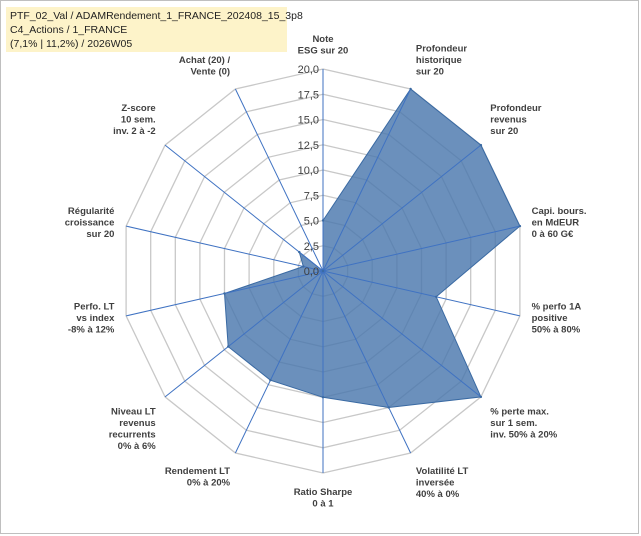 The width and height of the screenshot is (641, 536). What do you see at coordinates (90, 223) in the screenshot?
I see `axis-label: Régularité croissance sur 20` at bounding box center [90, 223].